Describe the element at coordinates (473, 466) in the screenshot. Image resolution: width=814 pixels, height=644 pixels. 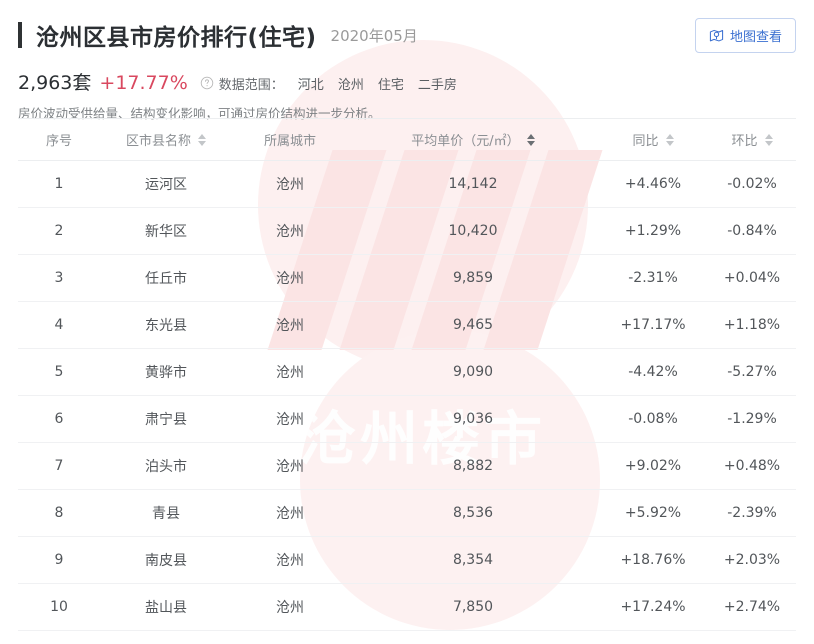
I see `cell-avg-price: 8,882` at that location.